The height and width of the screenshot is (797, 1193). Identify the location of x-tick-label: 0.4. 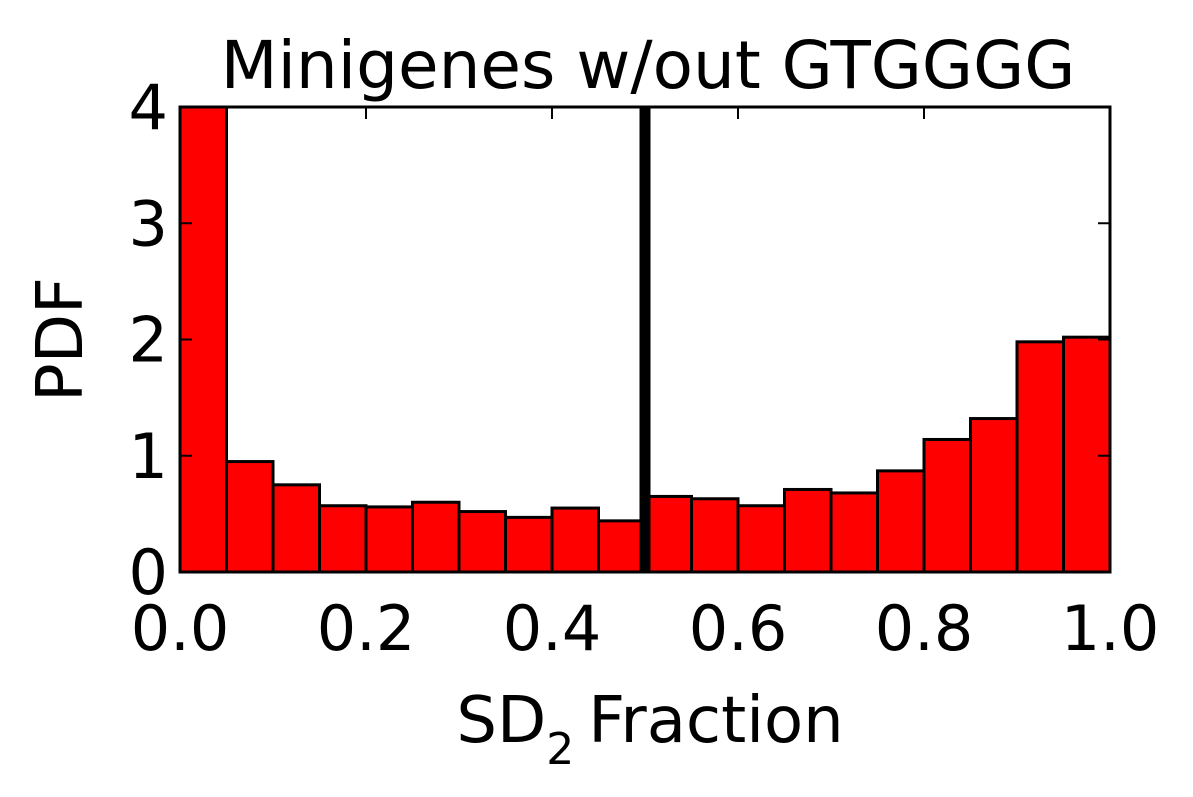
(552, 628).